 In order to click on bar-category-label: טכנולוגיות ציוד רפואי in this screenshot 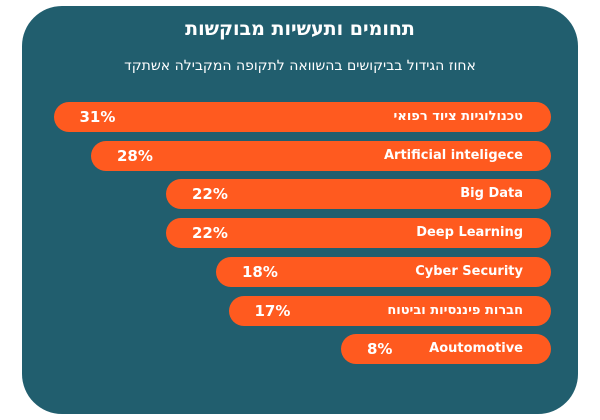, I will do `click(458, 116)`.